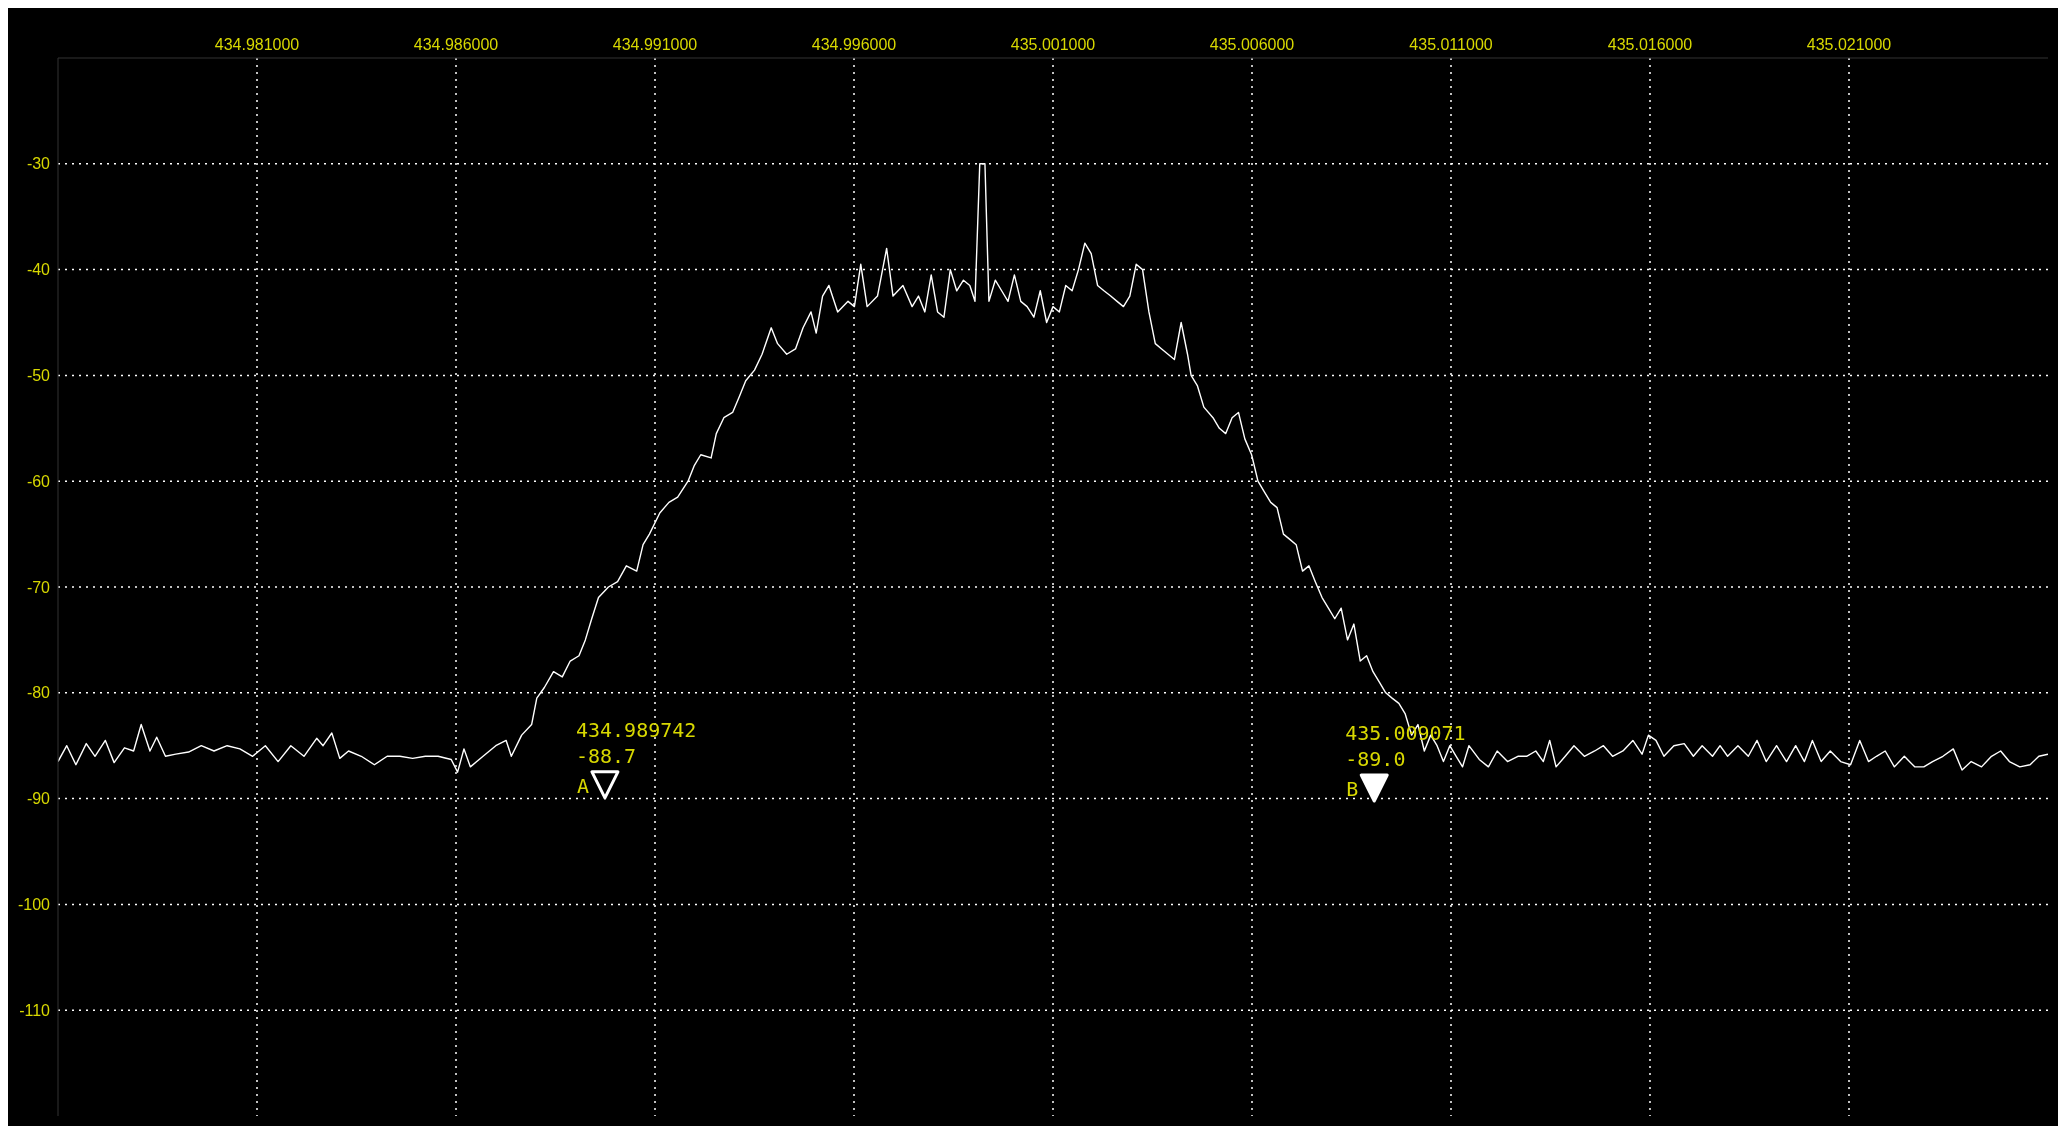  Describe the element at coordinates (38, 481) in the screenshot. I see `y-tick-label: -60` at that location.